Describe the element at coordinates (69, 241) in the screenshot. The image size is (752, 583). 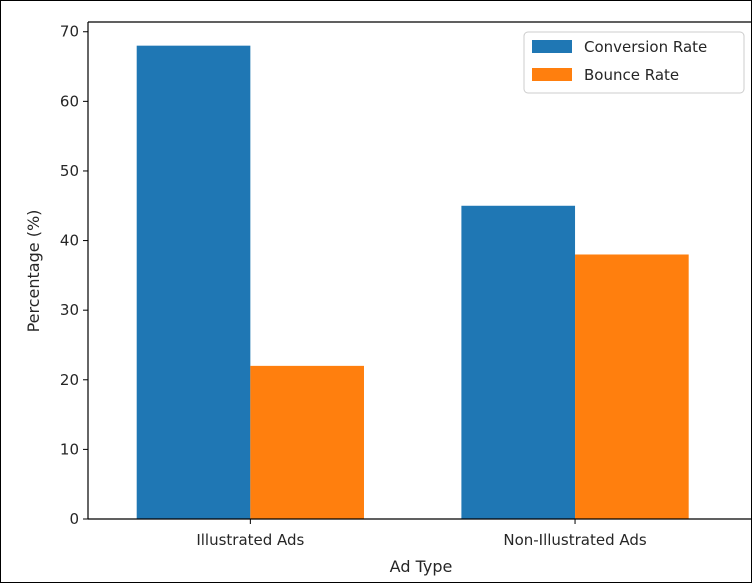
I see `y-tick-label-40: 40` at that location.